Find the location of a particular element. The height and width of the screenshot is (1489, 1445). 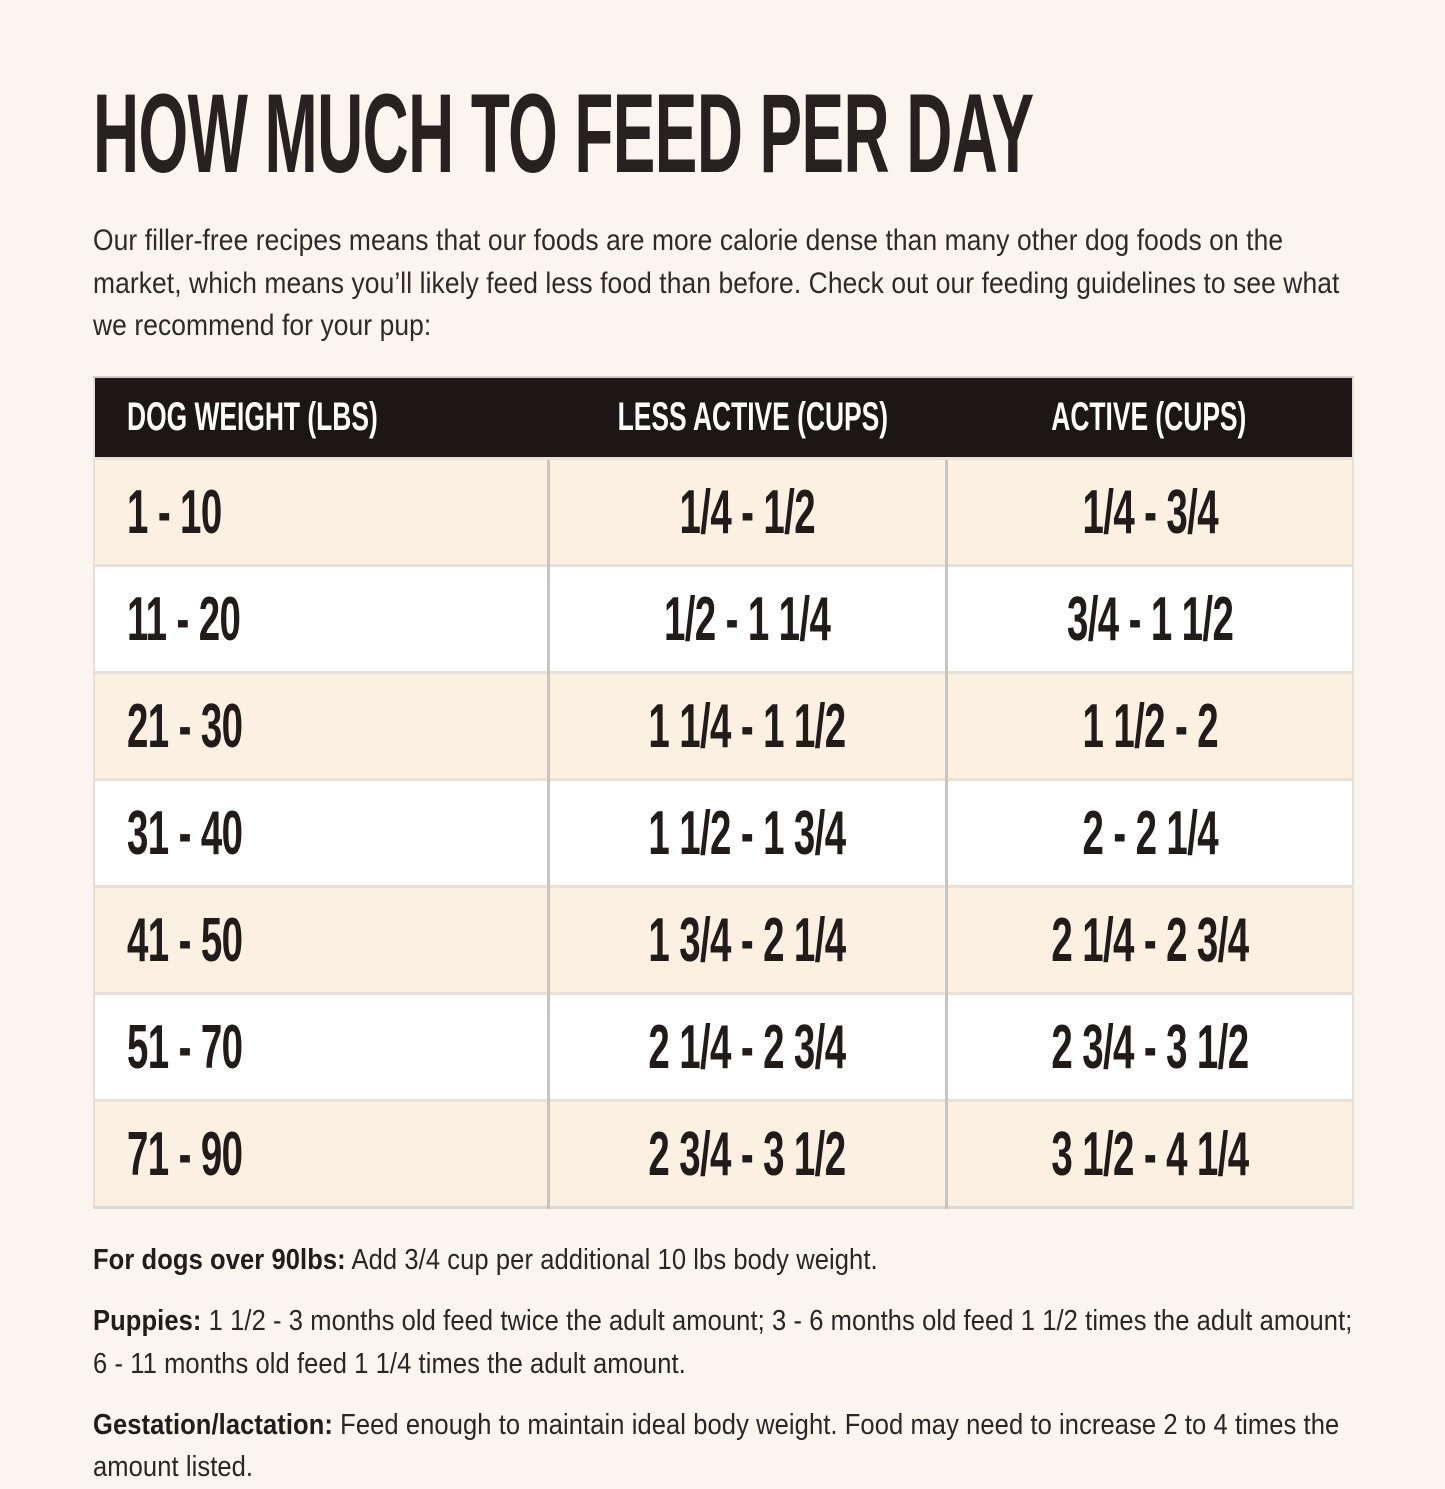

less-active-cell: 1 1/2 - 1 3/4 is located at coordinates (746, 832).